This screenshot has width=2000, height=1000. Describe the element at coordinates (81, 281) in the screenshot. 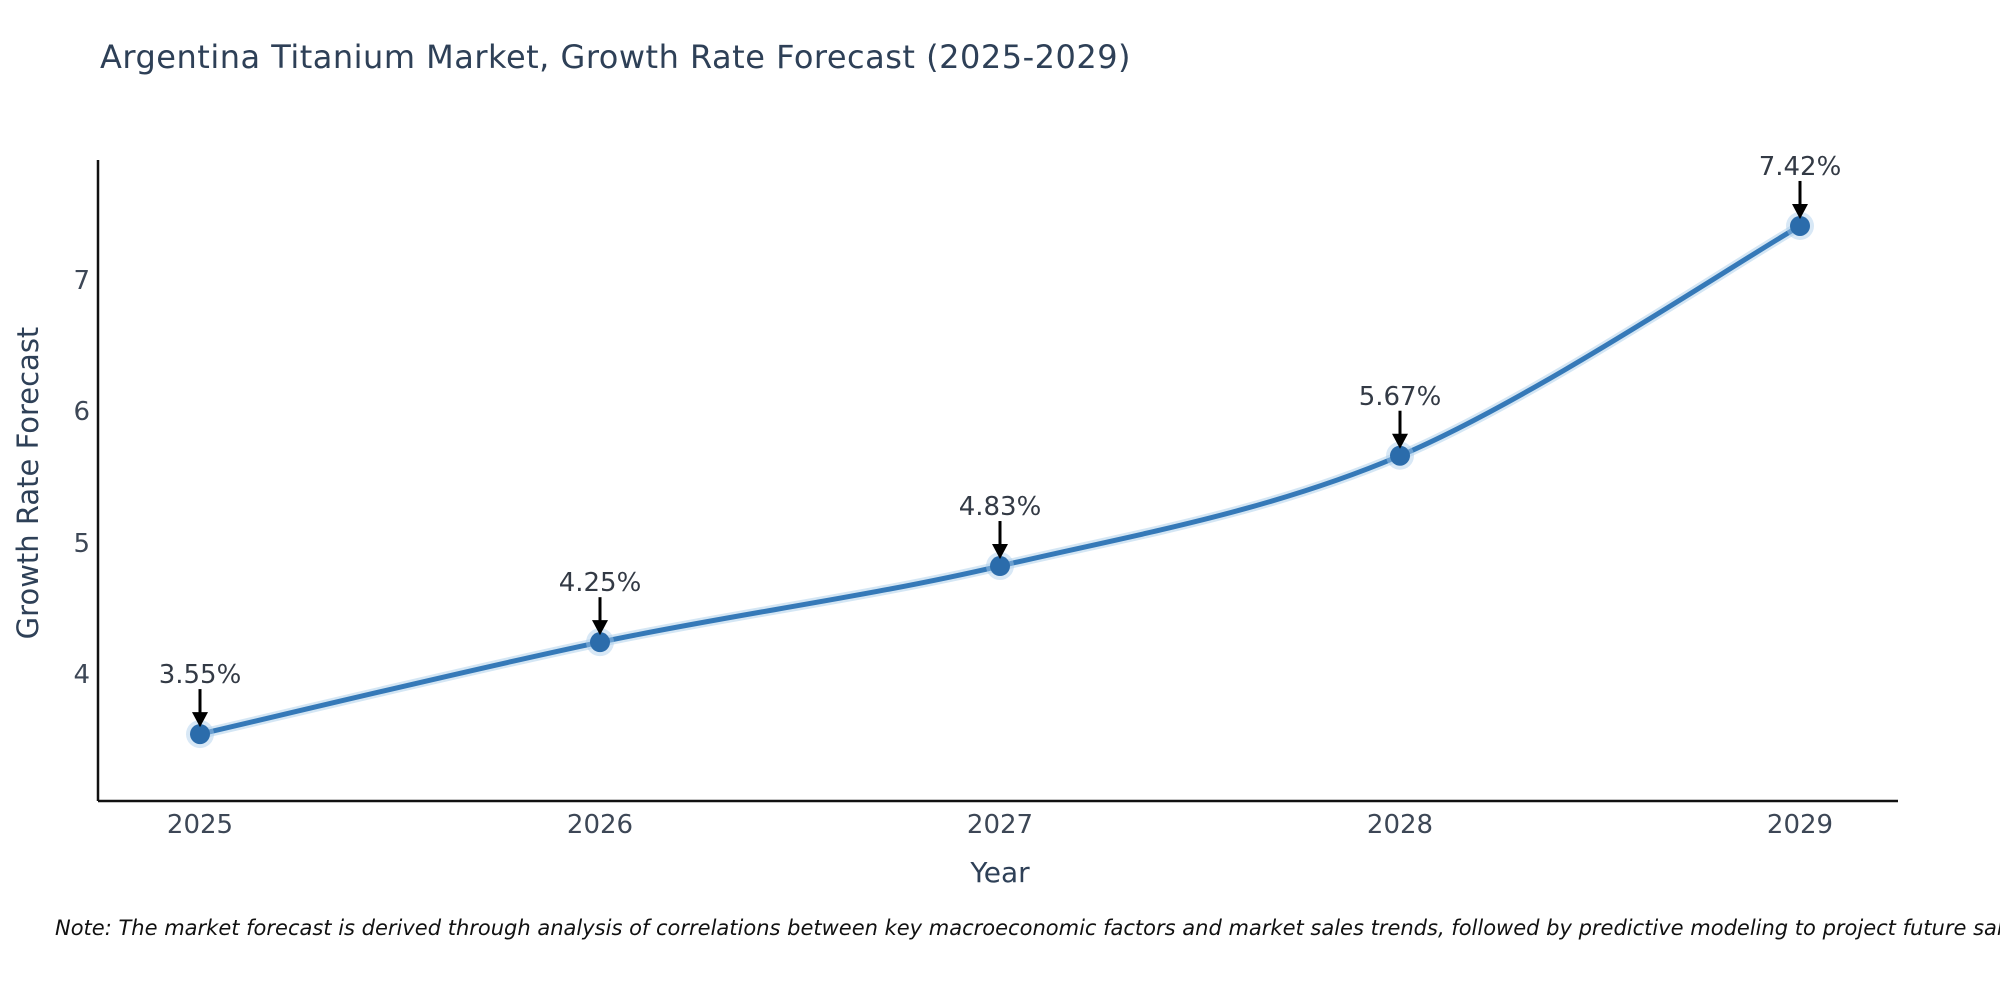

I see `y-tick-label: 7` at that location.